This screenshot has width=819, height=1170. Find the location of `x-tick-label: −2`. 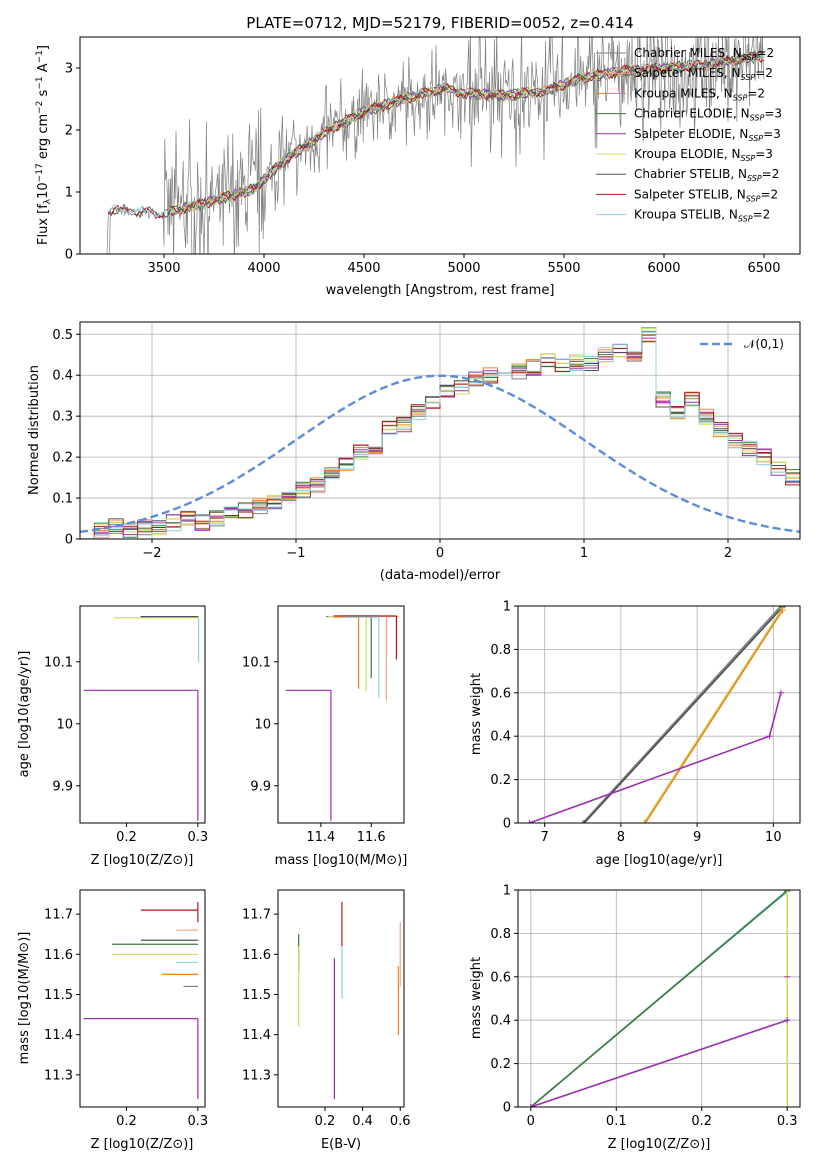

x-tick-label: −2 is located at coordinates (151, 553).